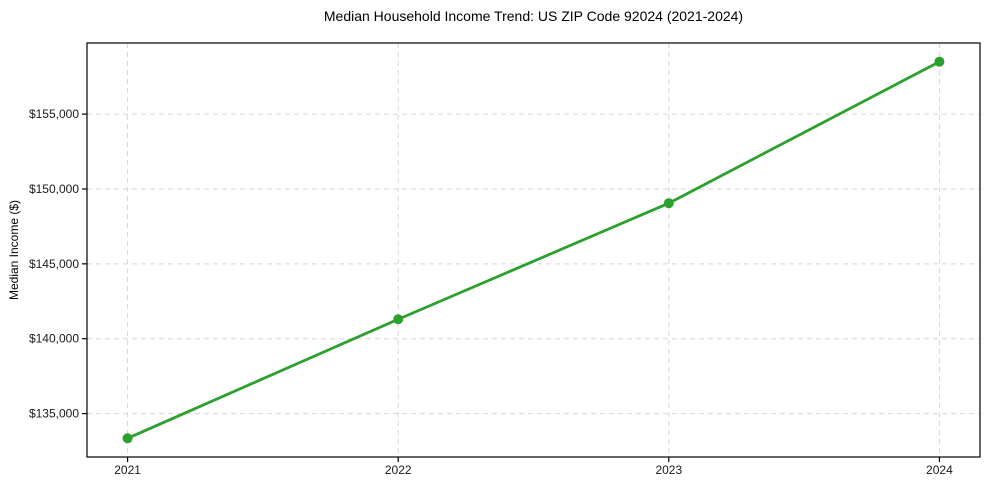  I want to click on x-tick-label-2021: 2021, so click(127, 470).